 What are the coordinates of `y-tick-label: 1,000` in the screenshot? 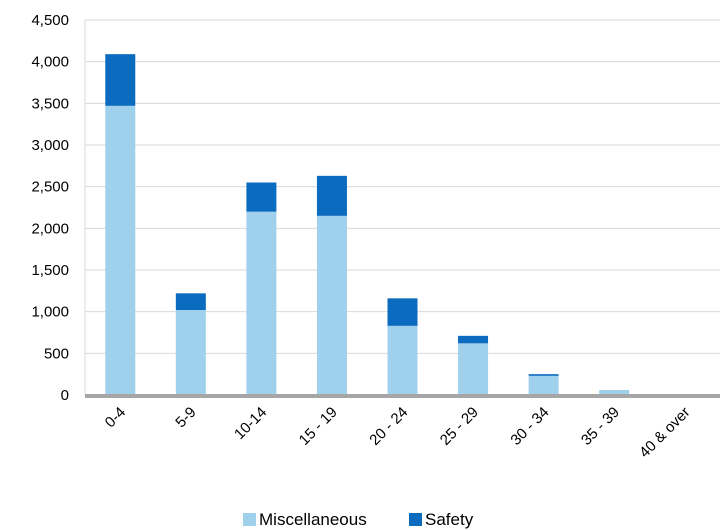 It's located at (50, 312).